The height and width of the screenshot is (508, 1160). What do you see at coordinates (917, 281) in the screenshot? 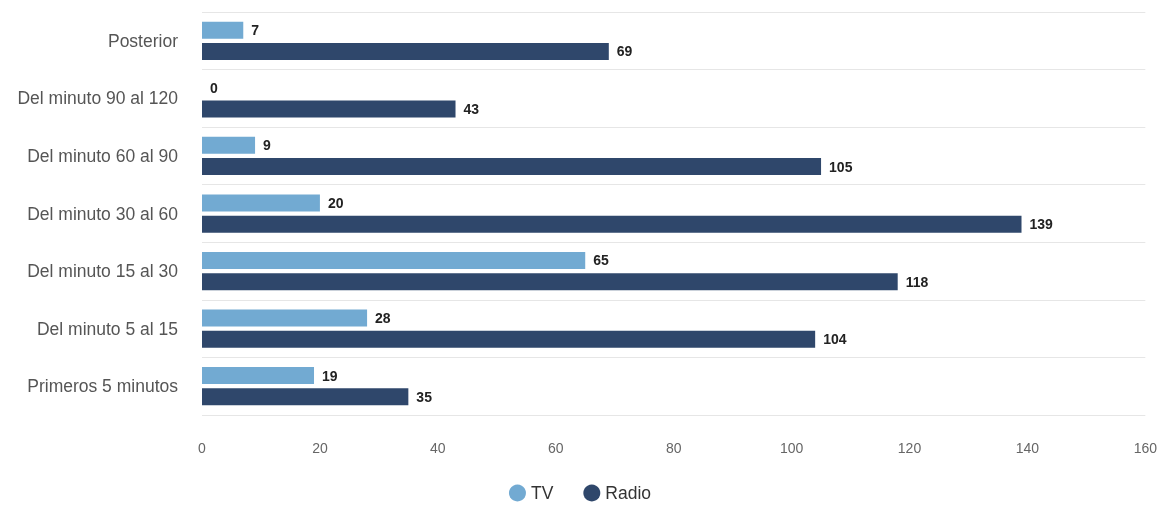
I see `data-label: 118` at bounding box center [917, 281].